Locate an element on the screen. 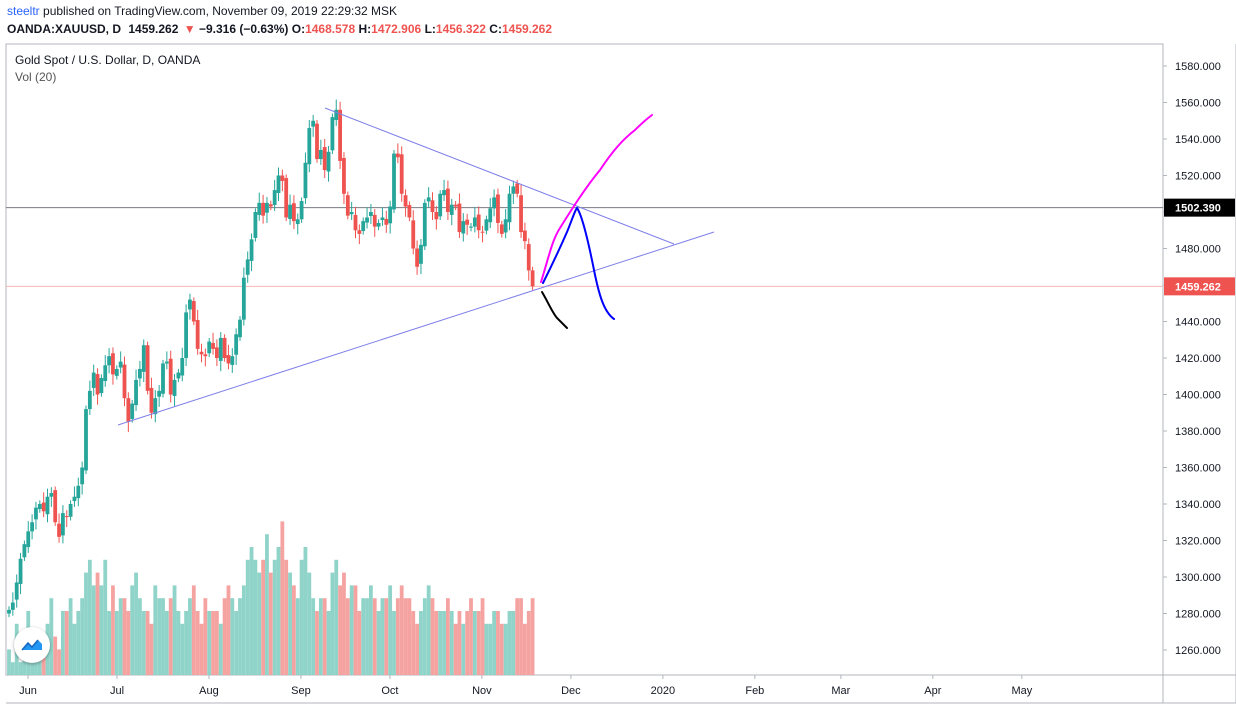 The width and height of the screenshot is (1236, 709). price-tick-label: 1280.000 is located at coordinates (1198, 615).